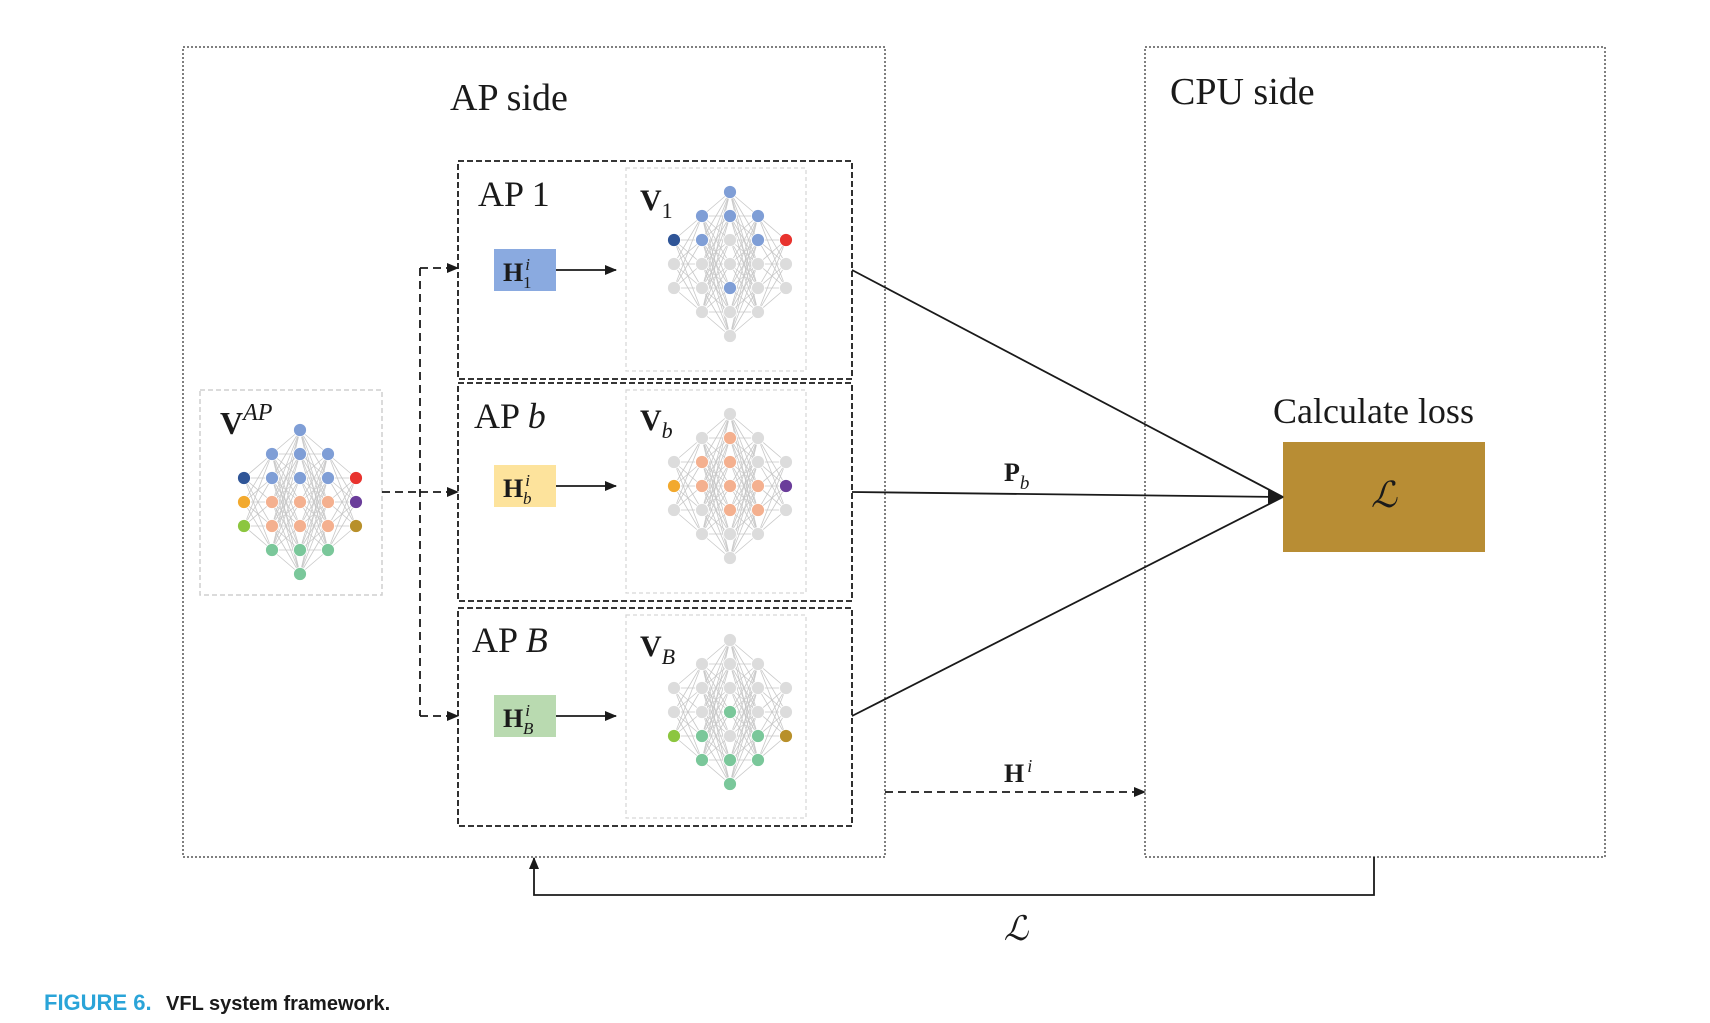  I want to click on h-box-b, so click(525, 486).